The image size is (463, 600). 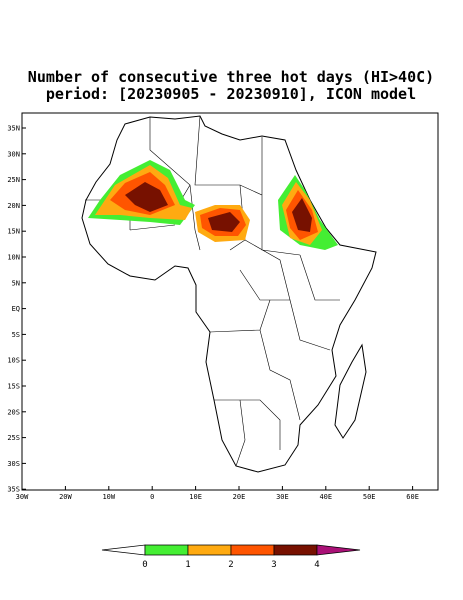 I want to click on lat-label: 25N, so click(x=13, y=180).